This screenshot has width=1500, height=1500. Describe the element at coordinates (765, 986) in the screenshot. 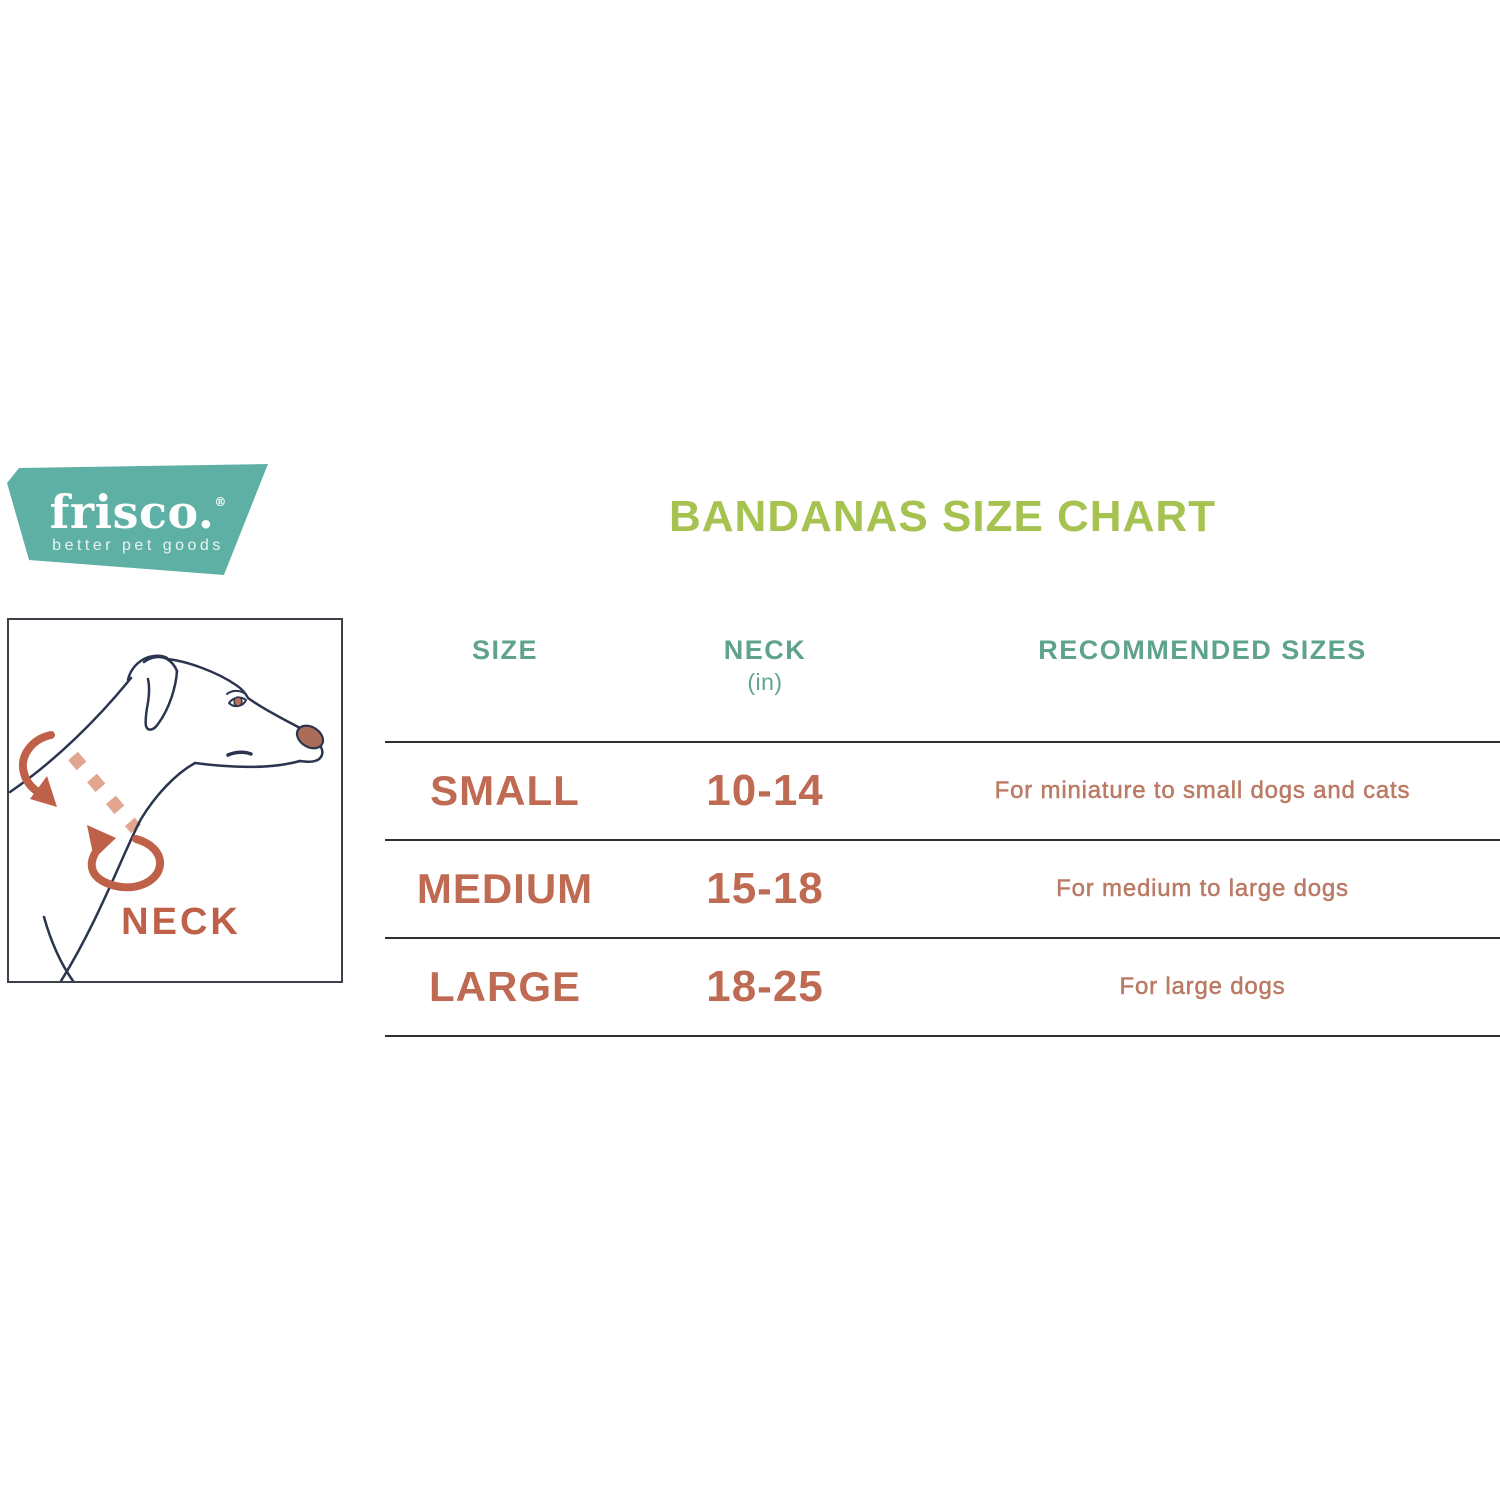

I see `neck-range: 18-25` at that location.